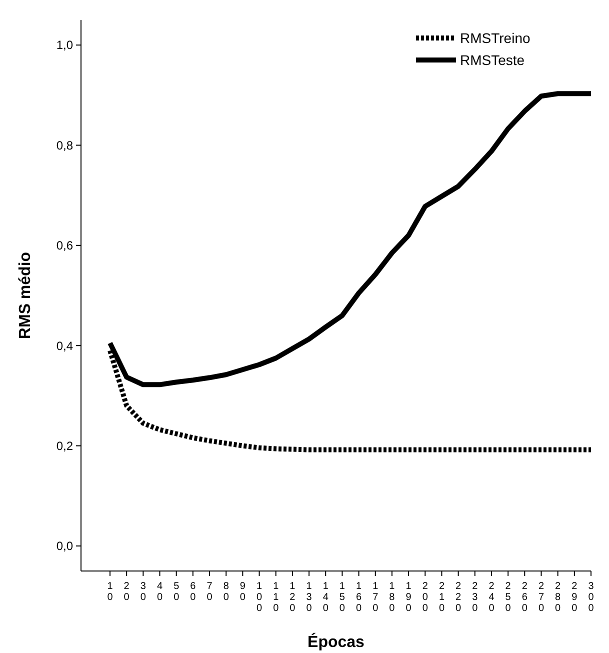 The image size is (609, 653). Describe the element at coordinates (336, 641) in the screenshot. I see `x-axis-title: Épocas` at that location.